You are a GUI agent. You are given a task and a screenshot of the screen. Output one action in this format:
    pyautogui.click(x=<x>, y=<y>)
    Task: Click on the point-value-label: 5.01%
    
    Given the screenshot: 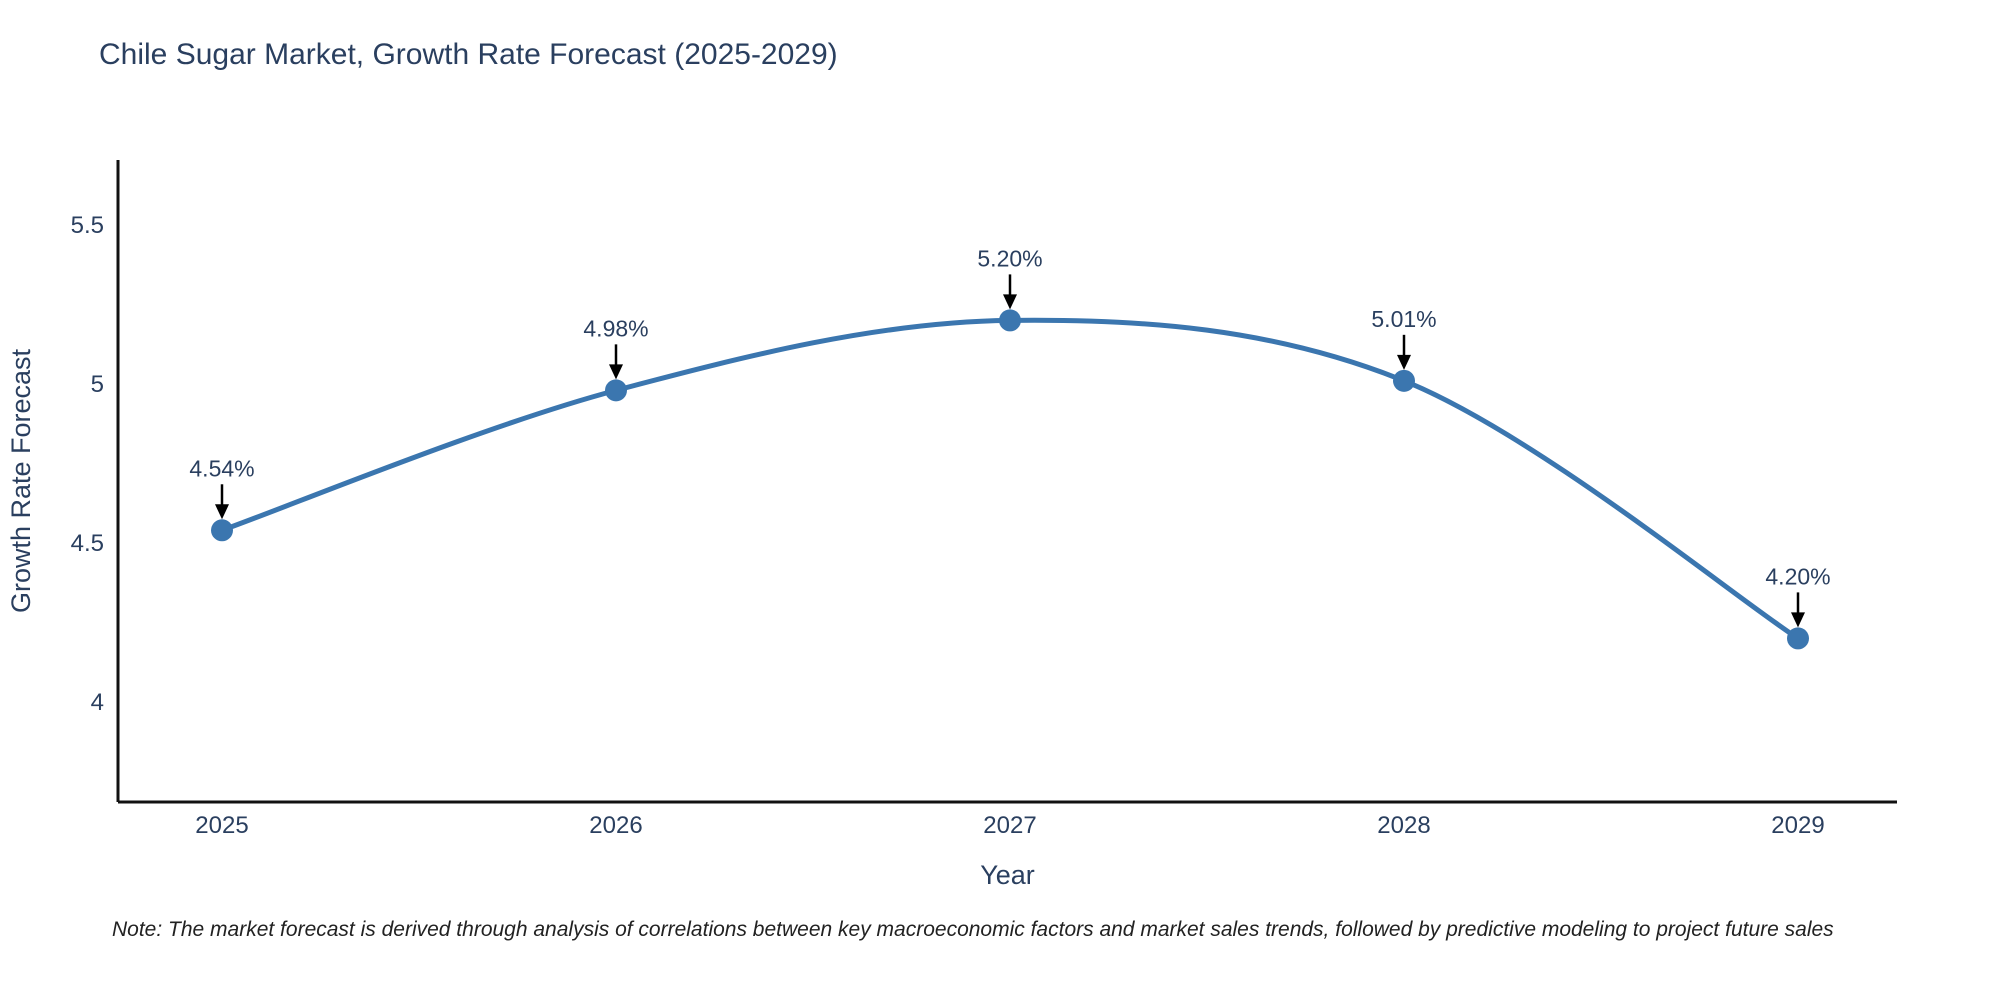 What is the action you would take?
    pyautogui.click(x=1403, y=319)
    